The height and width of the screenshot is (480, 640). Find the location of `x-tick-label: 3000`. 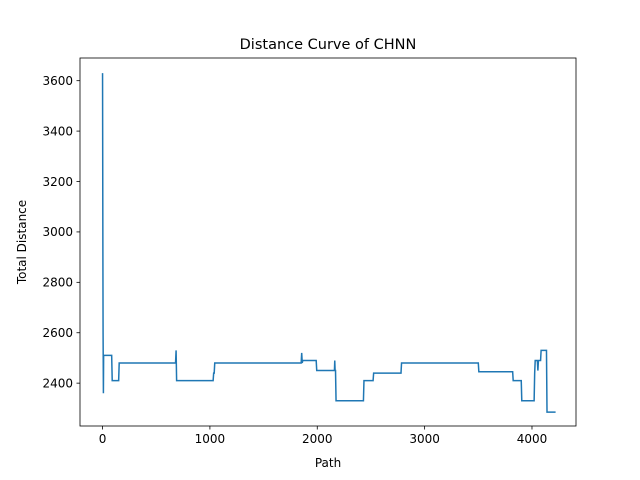

x-tick-label: 3000 is located at coordinates (424, 439).